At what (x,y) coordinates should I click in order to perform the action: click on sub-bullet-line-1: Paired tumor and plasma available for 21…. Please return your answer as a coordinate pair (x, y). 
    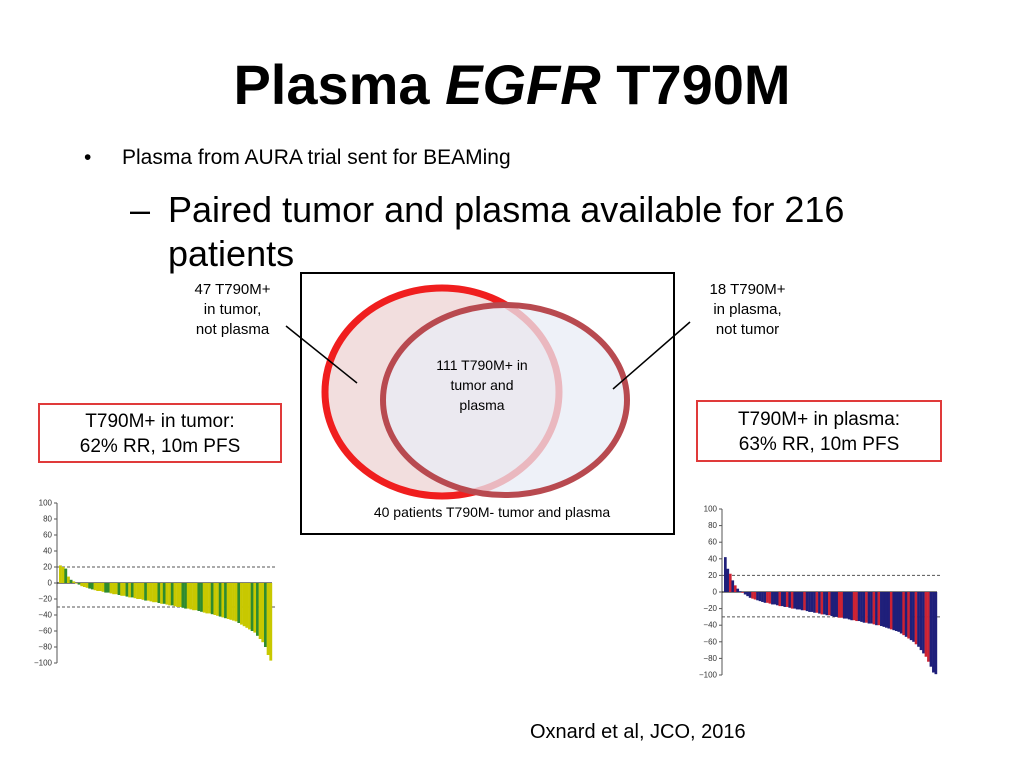
    Looking at the image, I should click on (506, 209).